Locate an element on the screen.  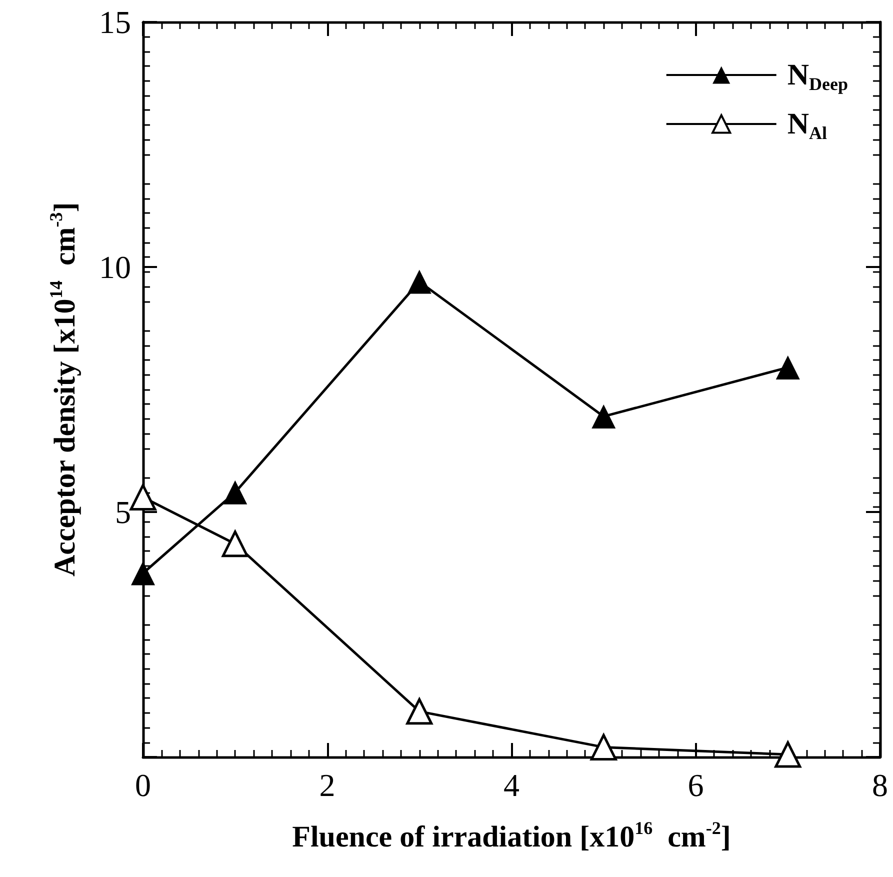
x-tick-label: 6 is located at coordinates (696, 785).